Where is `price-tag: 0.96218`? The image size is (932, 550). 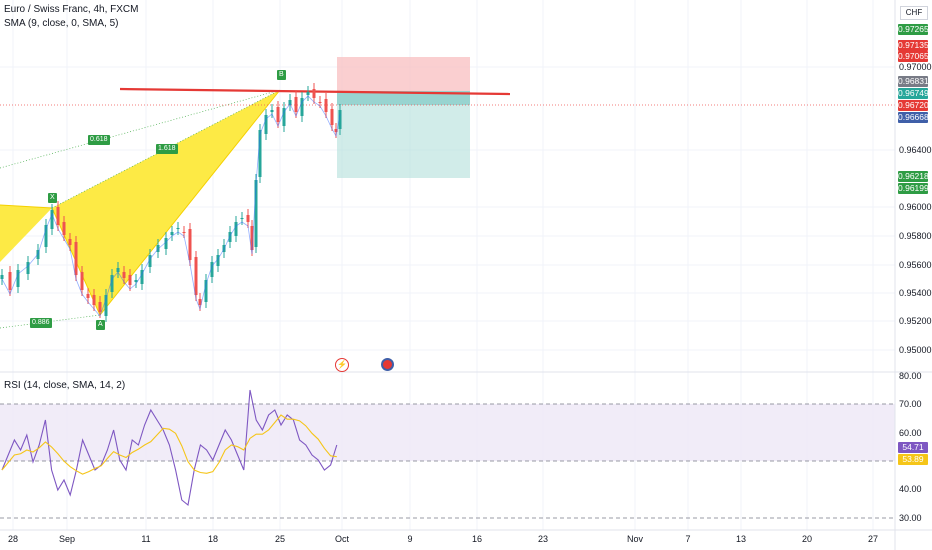 price-tag: 0.96218 is located at coordinates (913, 176).